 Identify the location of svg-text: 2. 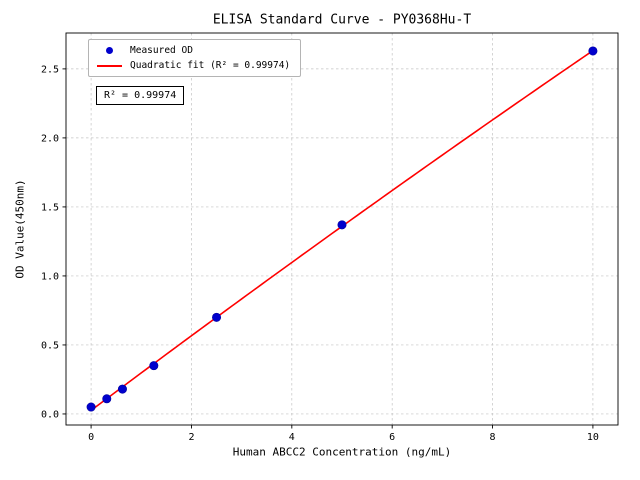
(191, 437).